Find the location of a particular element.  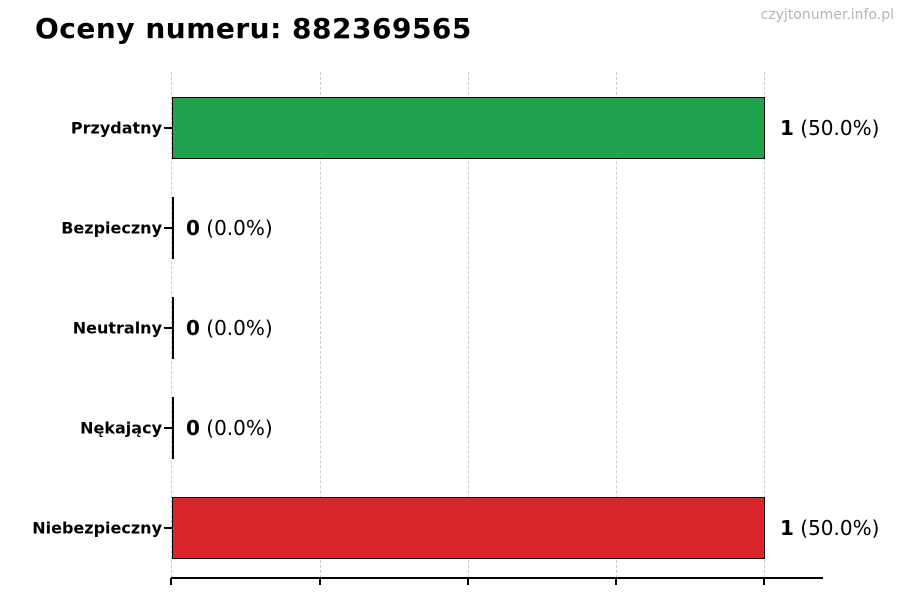

category-label-nekajacy: Nękający is located at coordinates (121, 428).